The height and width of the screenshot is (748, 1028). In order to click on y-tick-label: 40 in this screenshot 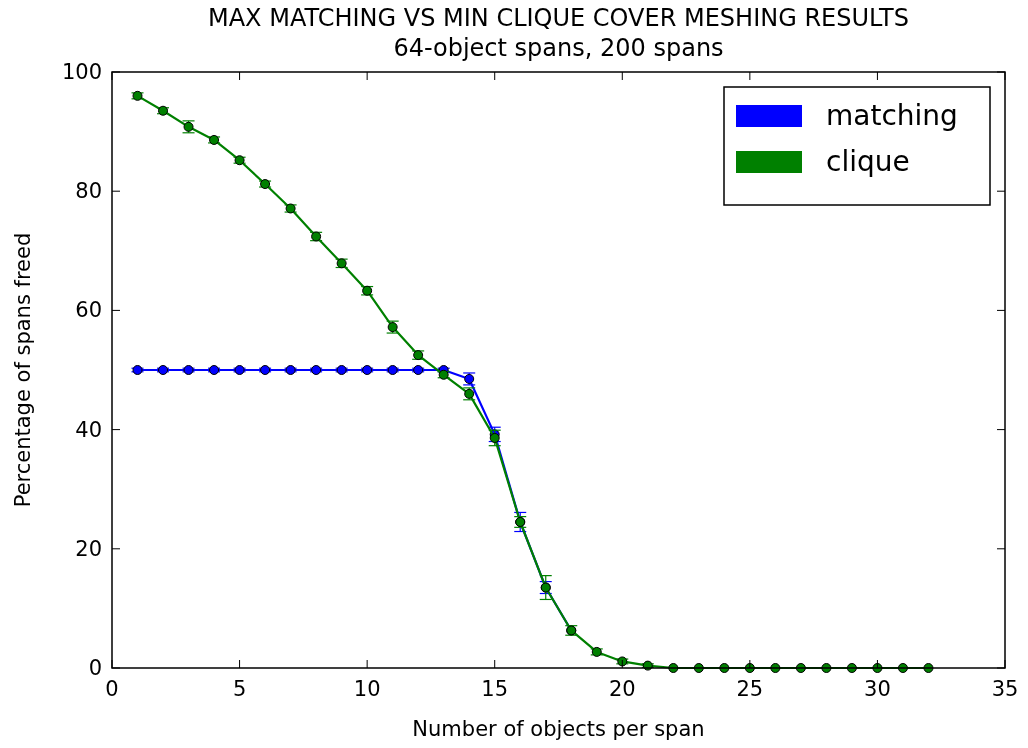, I will do `click(88, 429)`.